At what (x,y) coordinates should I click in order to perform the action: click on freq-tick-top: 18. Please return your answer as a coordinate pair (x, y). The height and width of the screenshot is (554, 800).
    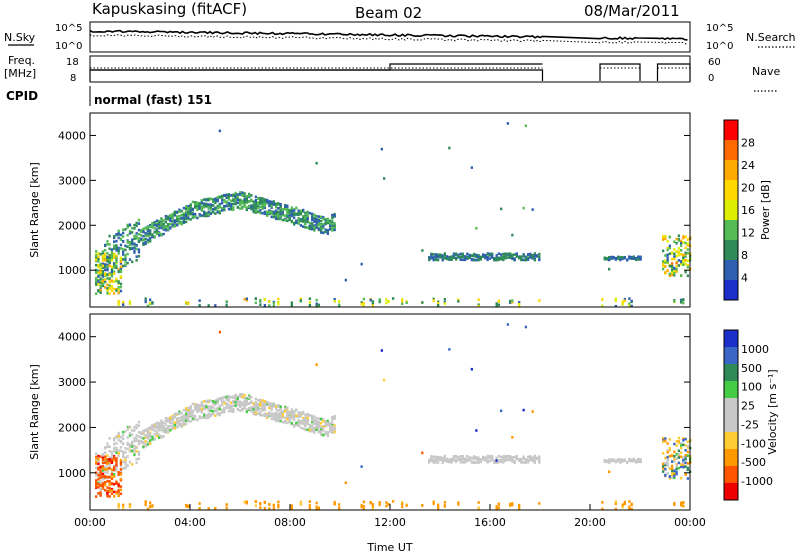
    Looking at the image, I should click on (72, 62).